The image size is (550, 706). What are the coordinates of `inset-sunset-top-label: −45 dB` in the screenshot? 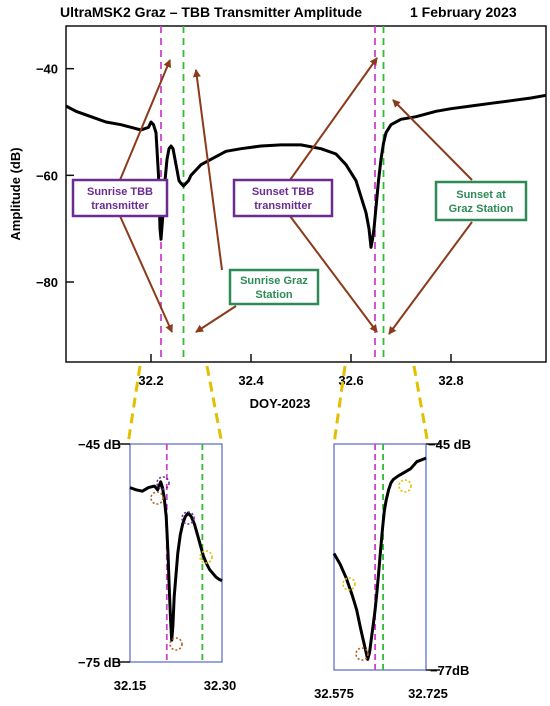 It's located at (449, 444).